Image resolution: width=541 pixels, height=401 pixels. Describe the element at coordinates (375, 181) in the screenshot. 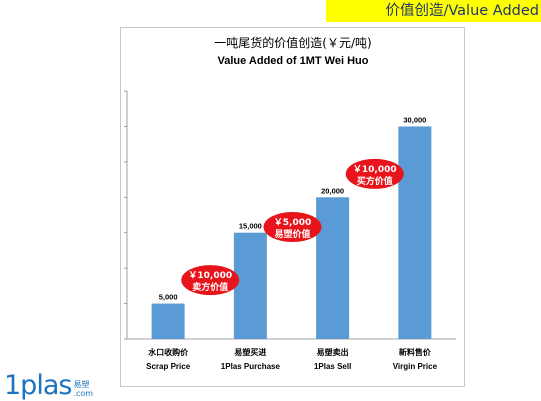

I see `value-badge-text: 买方价值` at that location.